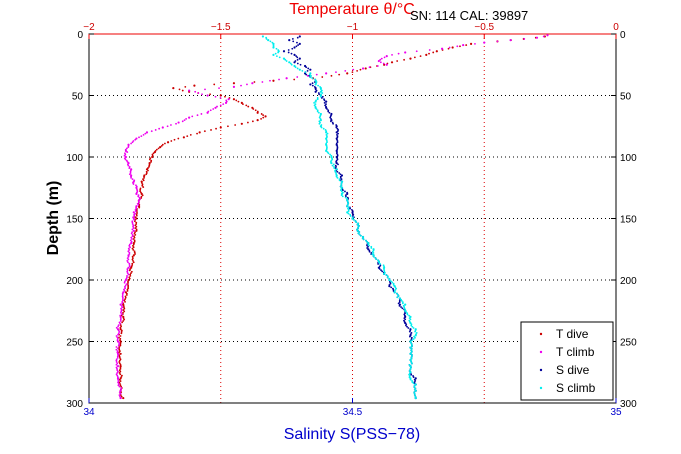 This screenshot has height=454, width=681. What do you see at coordinates (576, 388) in the screenshot?
I see `legend-label-s-climb: S climb` at bounding box center [576, 388].